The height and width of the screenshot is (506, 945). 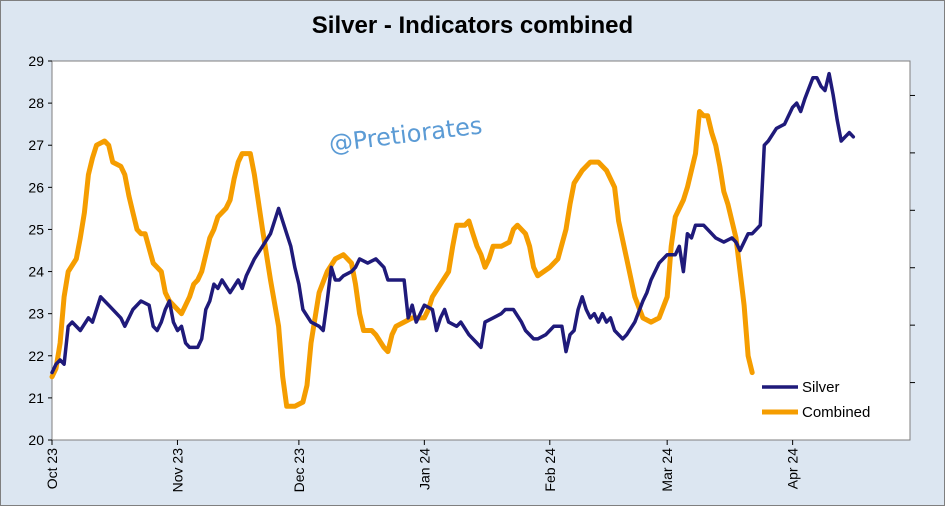 I want to click on x-tick-label: Mar 24, so click(x=667, y=470).